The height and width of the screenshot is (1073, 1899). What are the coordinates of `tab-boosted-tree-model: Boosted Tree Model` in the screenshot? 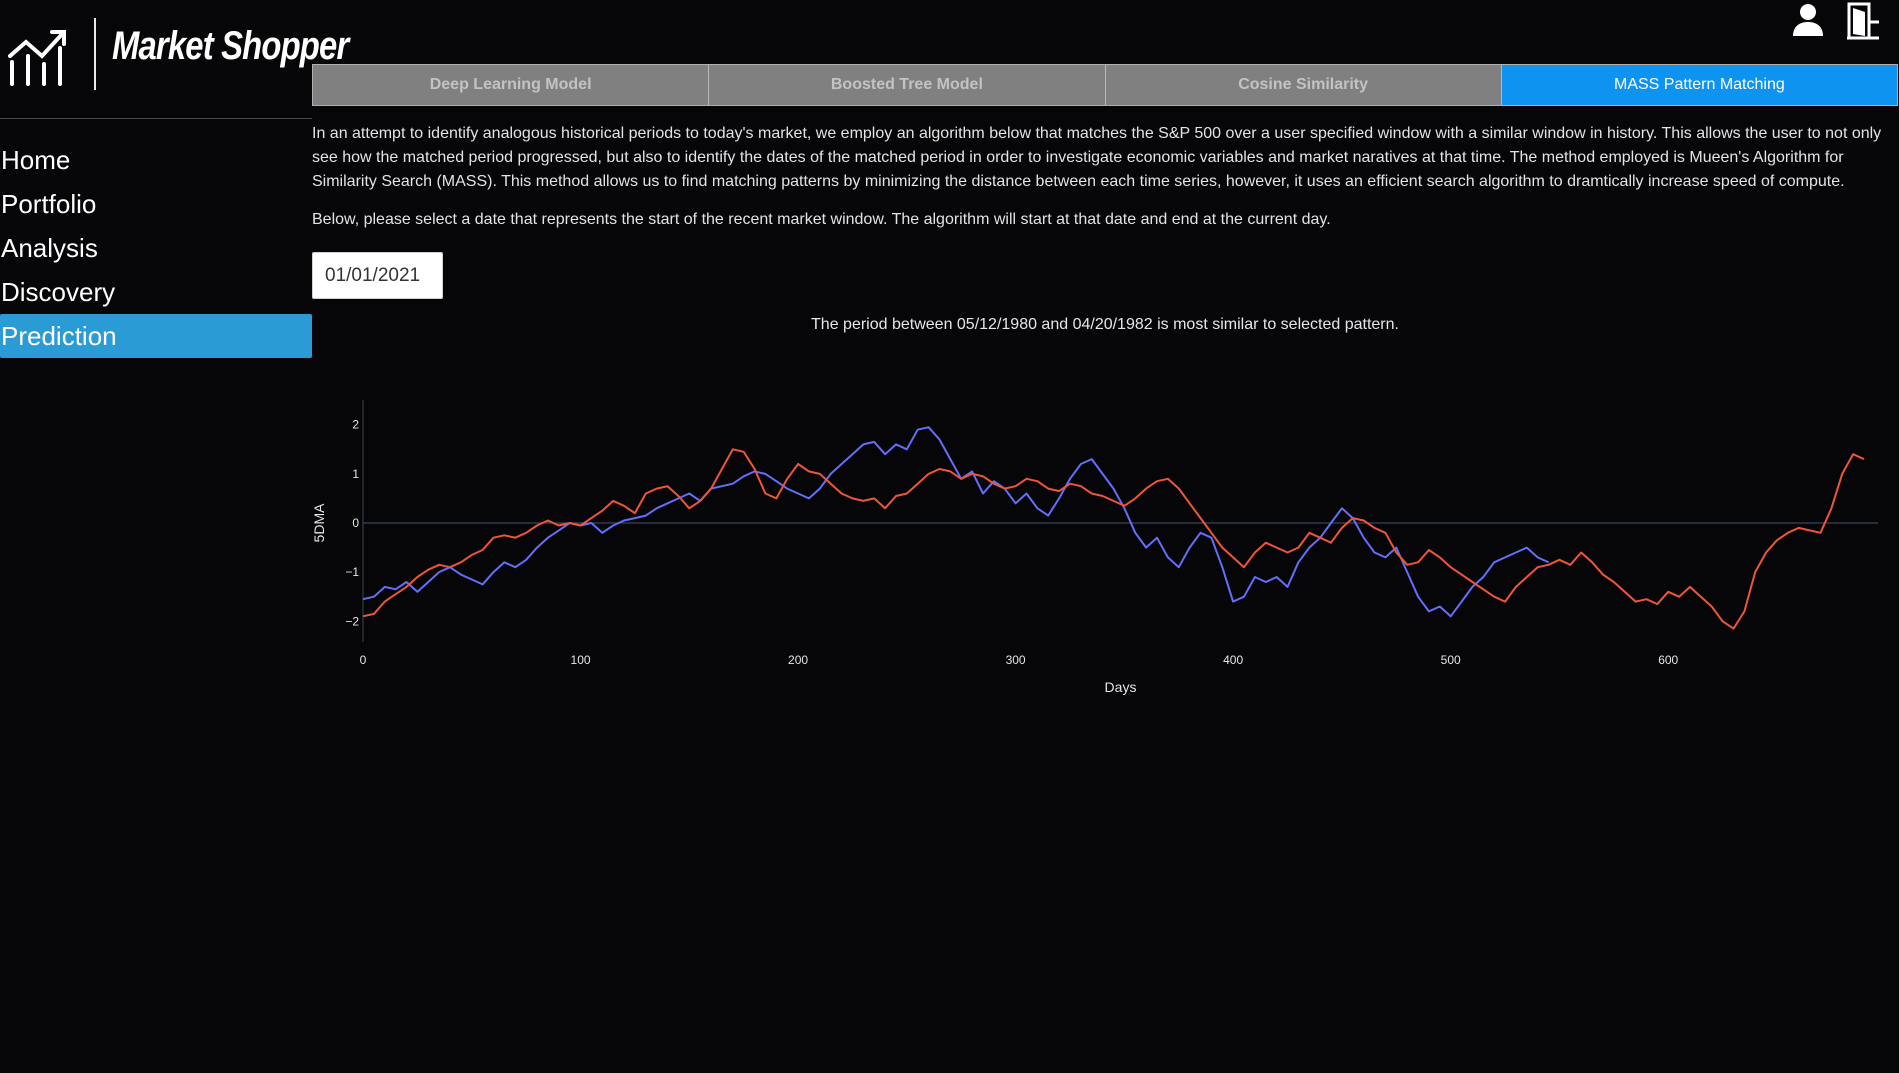 It's located at (907, 85).